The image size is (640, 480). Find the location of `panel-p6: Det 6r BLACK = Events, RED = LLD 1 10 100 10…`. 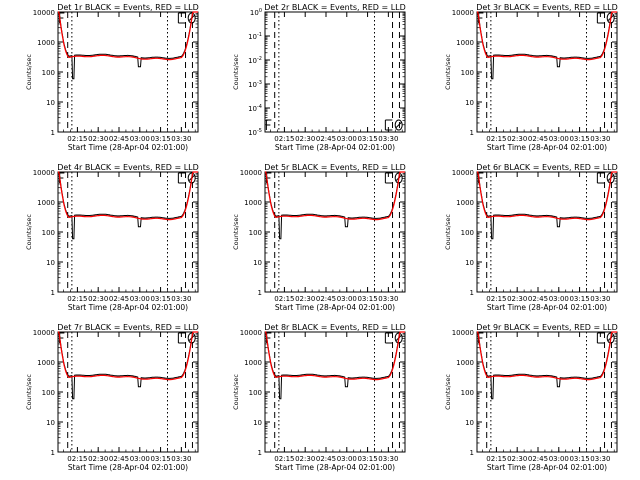

panel-p6: Det 6r BLACK = Events, RED = LLD 1 10 100 10… is located at coordinates (531, 237).